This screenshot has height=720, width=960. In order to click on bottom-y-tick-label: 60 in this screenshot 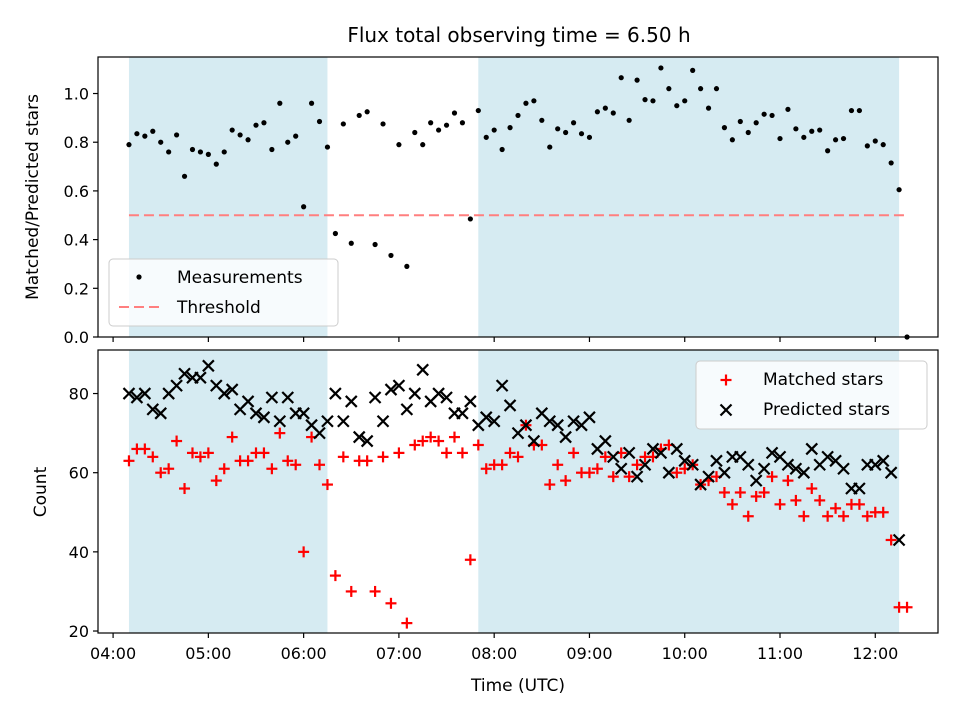, I will do `click(79, 473)`.